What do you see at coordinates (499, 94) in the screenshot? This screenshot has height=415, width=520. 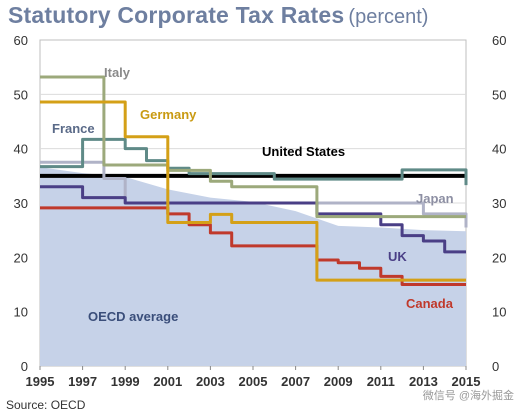 I see `y-tick-label-right: 50` at bounding box center [499, 94].